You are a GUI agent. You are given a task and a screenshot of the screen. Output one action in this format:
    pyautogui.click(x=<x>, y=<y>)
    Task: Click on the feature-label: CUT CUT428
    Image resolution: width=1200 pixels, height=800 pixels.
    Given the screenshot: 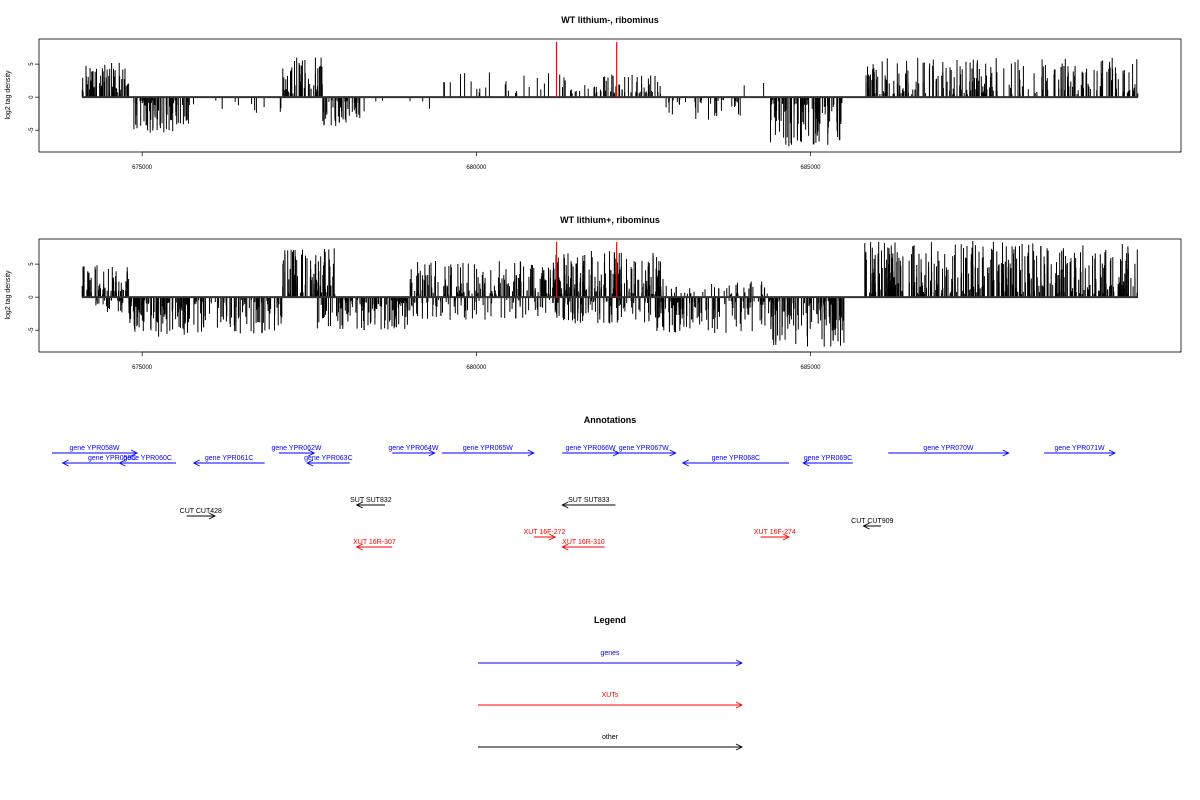 What is the action you would take?
    pyautogui.click(x=201, y=511)
    